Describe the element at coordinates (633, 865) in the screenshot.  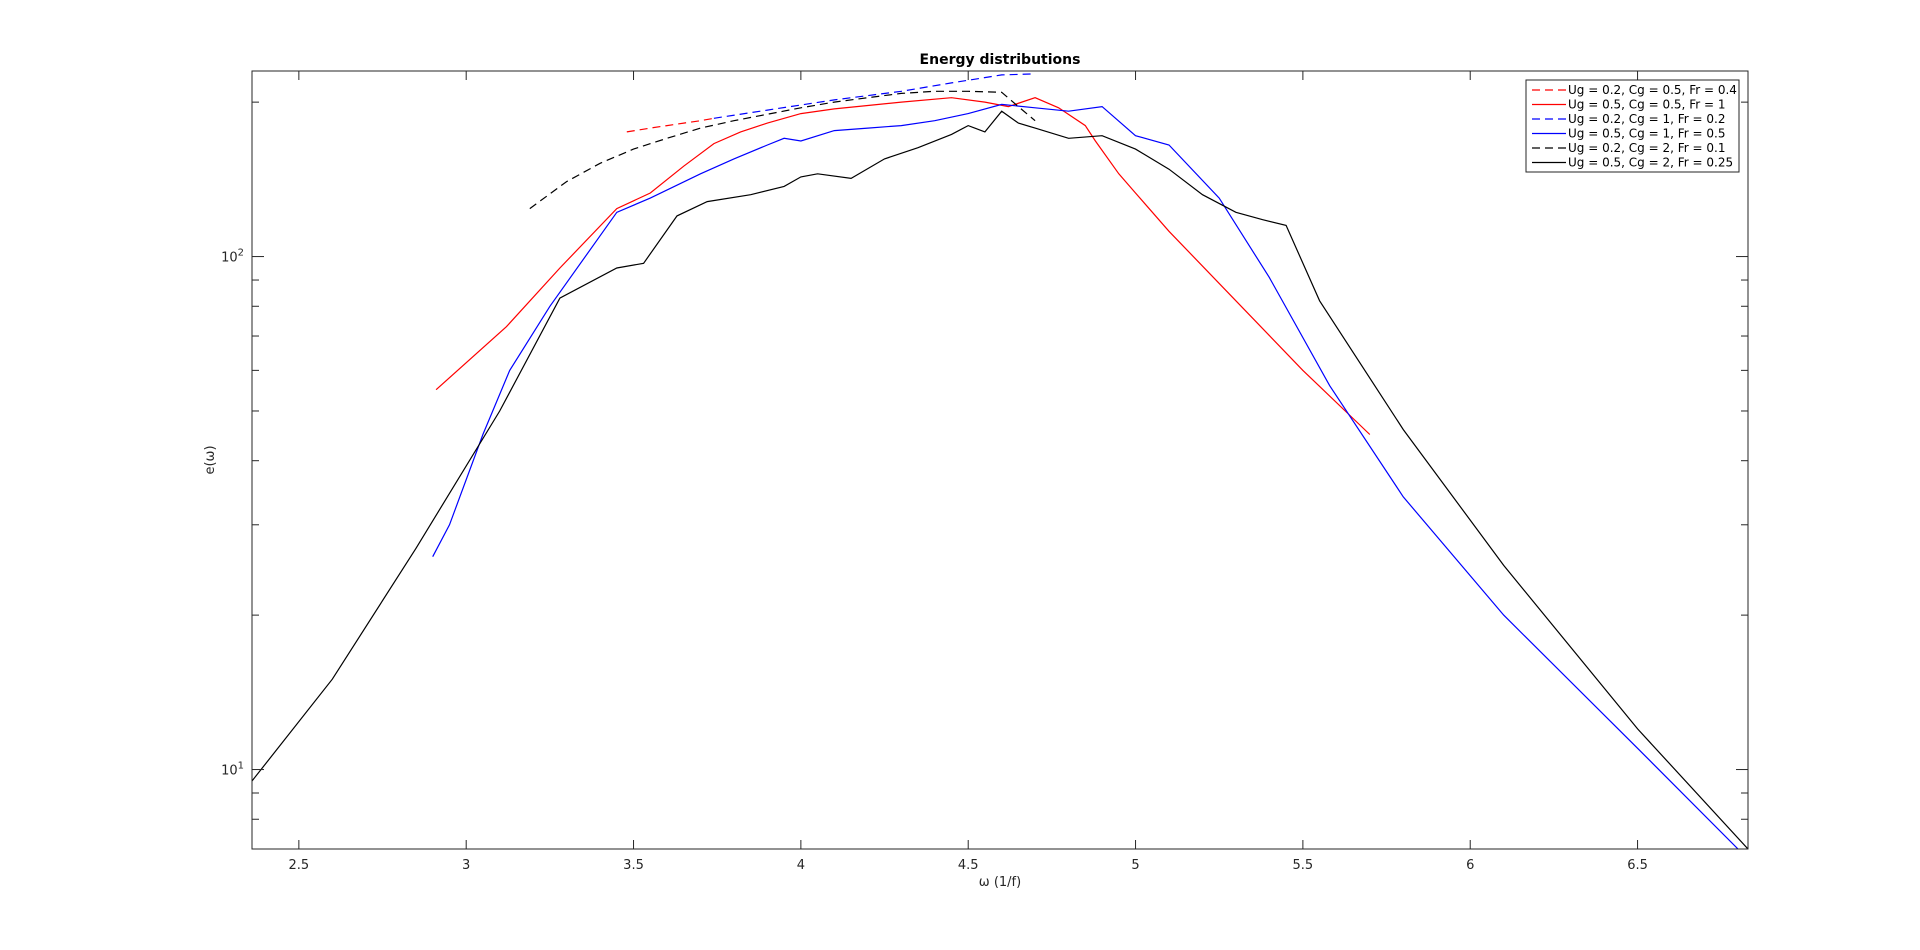
I see `x-tick-label: 3.5` at that location.